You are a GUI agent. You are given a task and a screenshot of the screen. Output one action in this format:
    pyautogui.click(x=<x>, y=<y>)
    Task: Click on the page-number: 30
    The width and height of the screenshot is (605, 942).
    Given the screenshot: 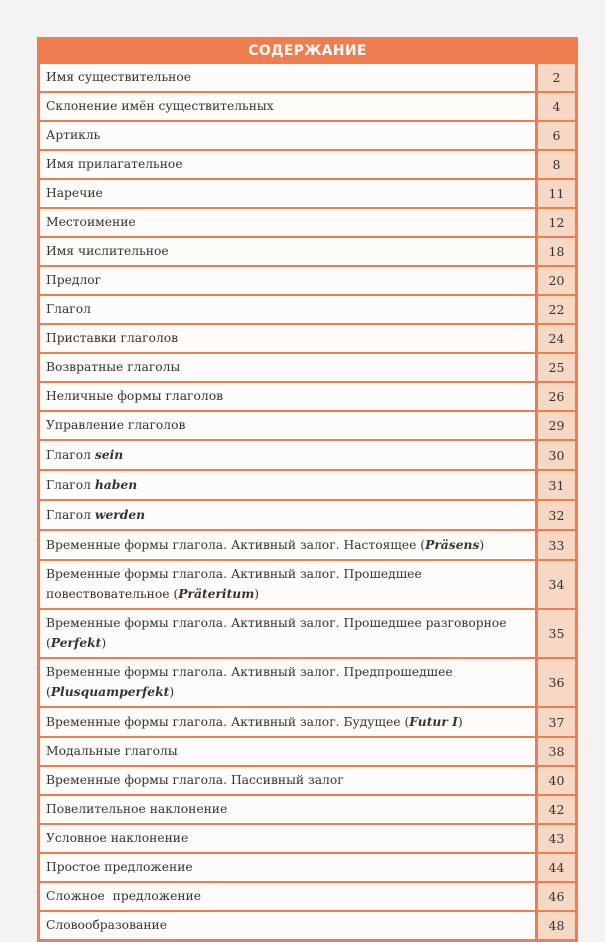 What is the action you would take?
    pyautogui.click(x=556, y=455)
    